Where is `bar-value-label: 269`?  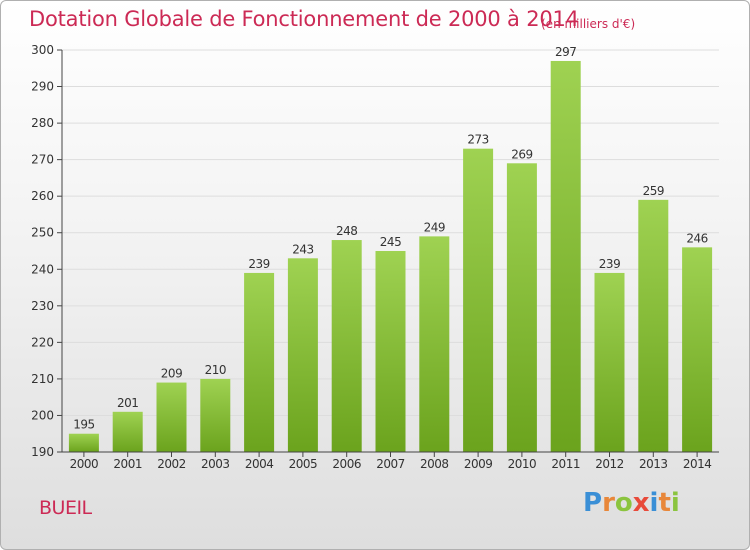
bar-value-label: 269 is located at coordinates (521, 154).